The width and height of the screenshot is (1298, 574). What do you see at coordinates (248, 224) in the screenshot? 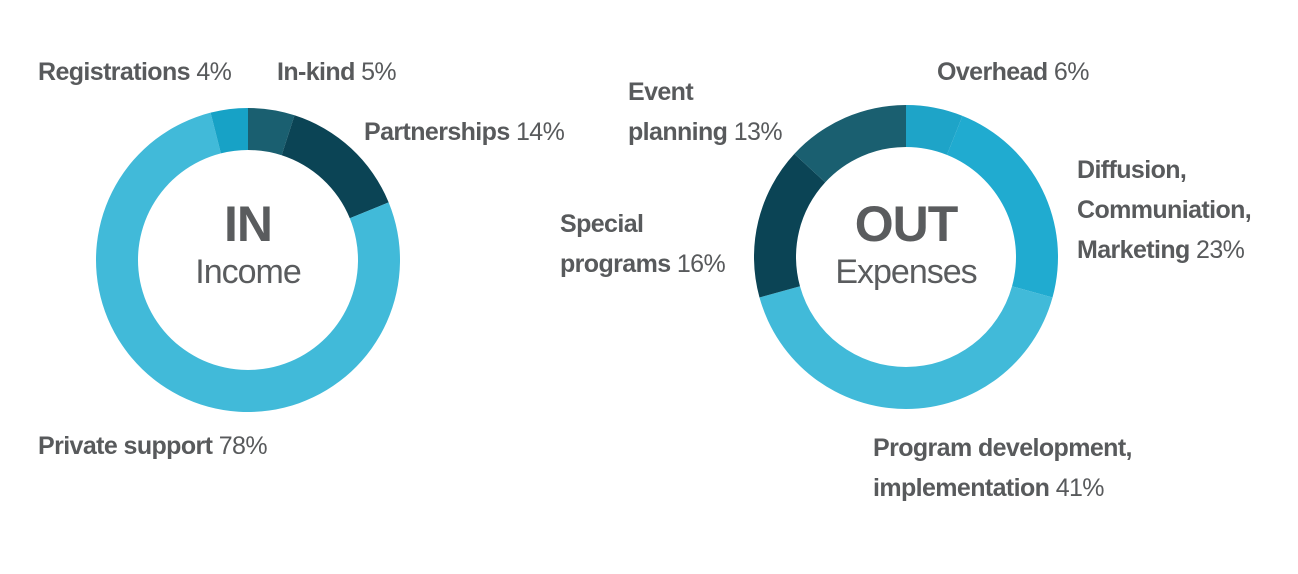
I see `income-center-primary: IN` at bounding box center [248, 224].